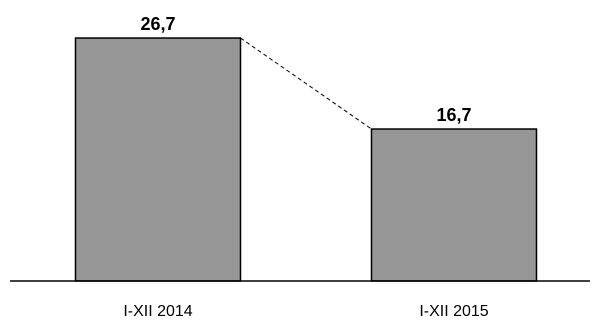 This screenshot has height=321, width=599. I want to click on data-label-2: 16,7, so click(453, 115).